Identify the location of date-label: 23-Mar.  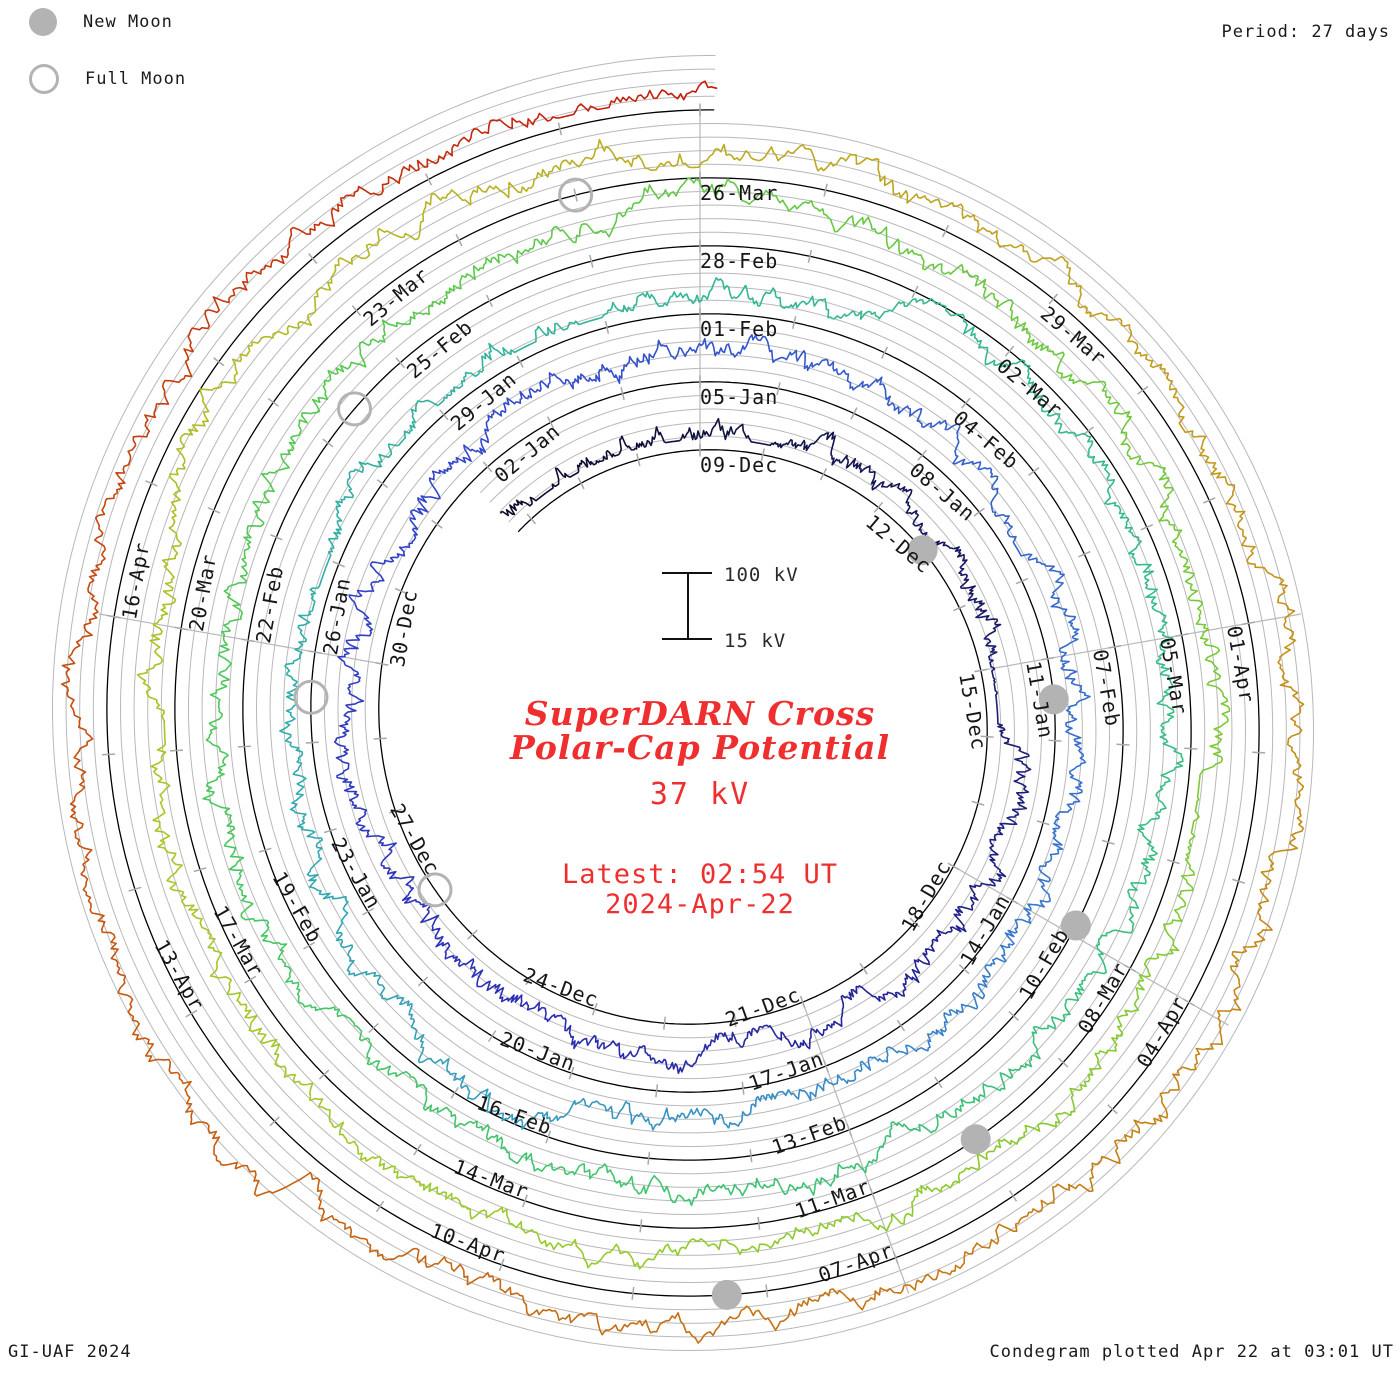
(395, 297).